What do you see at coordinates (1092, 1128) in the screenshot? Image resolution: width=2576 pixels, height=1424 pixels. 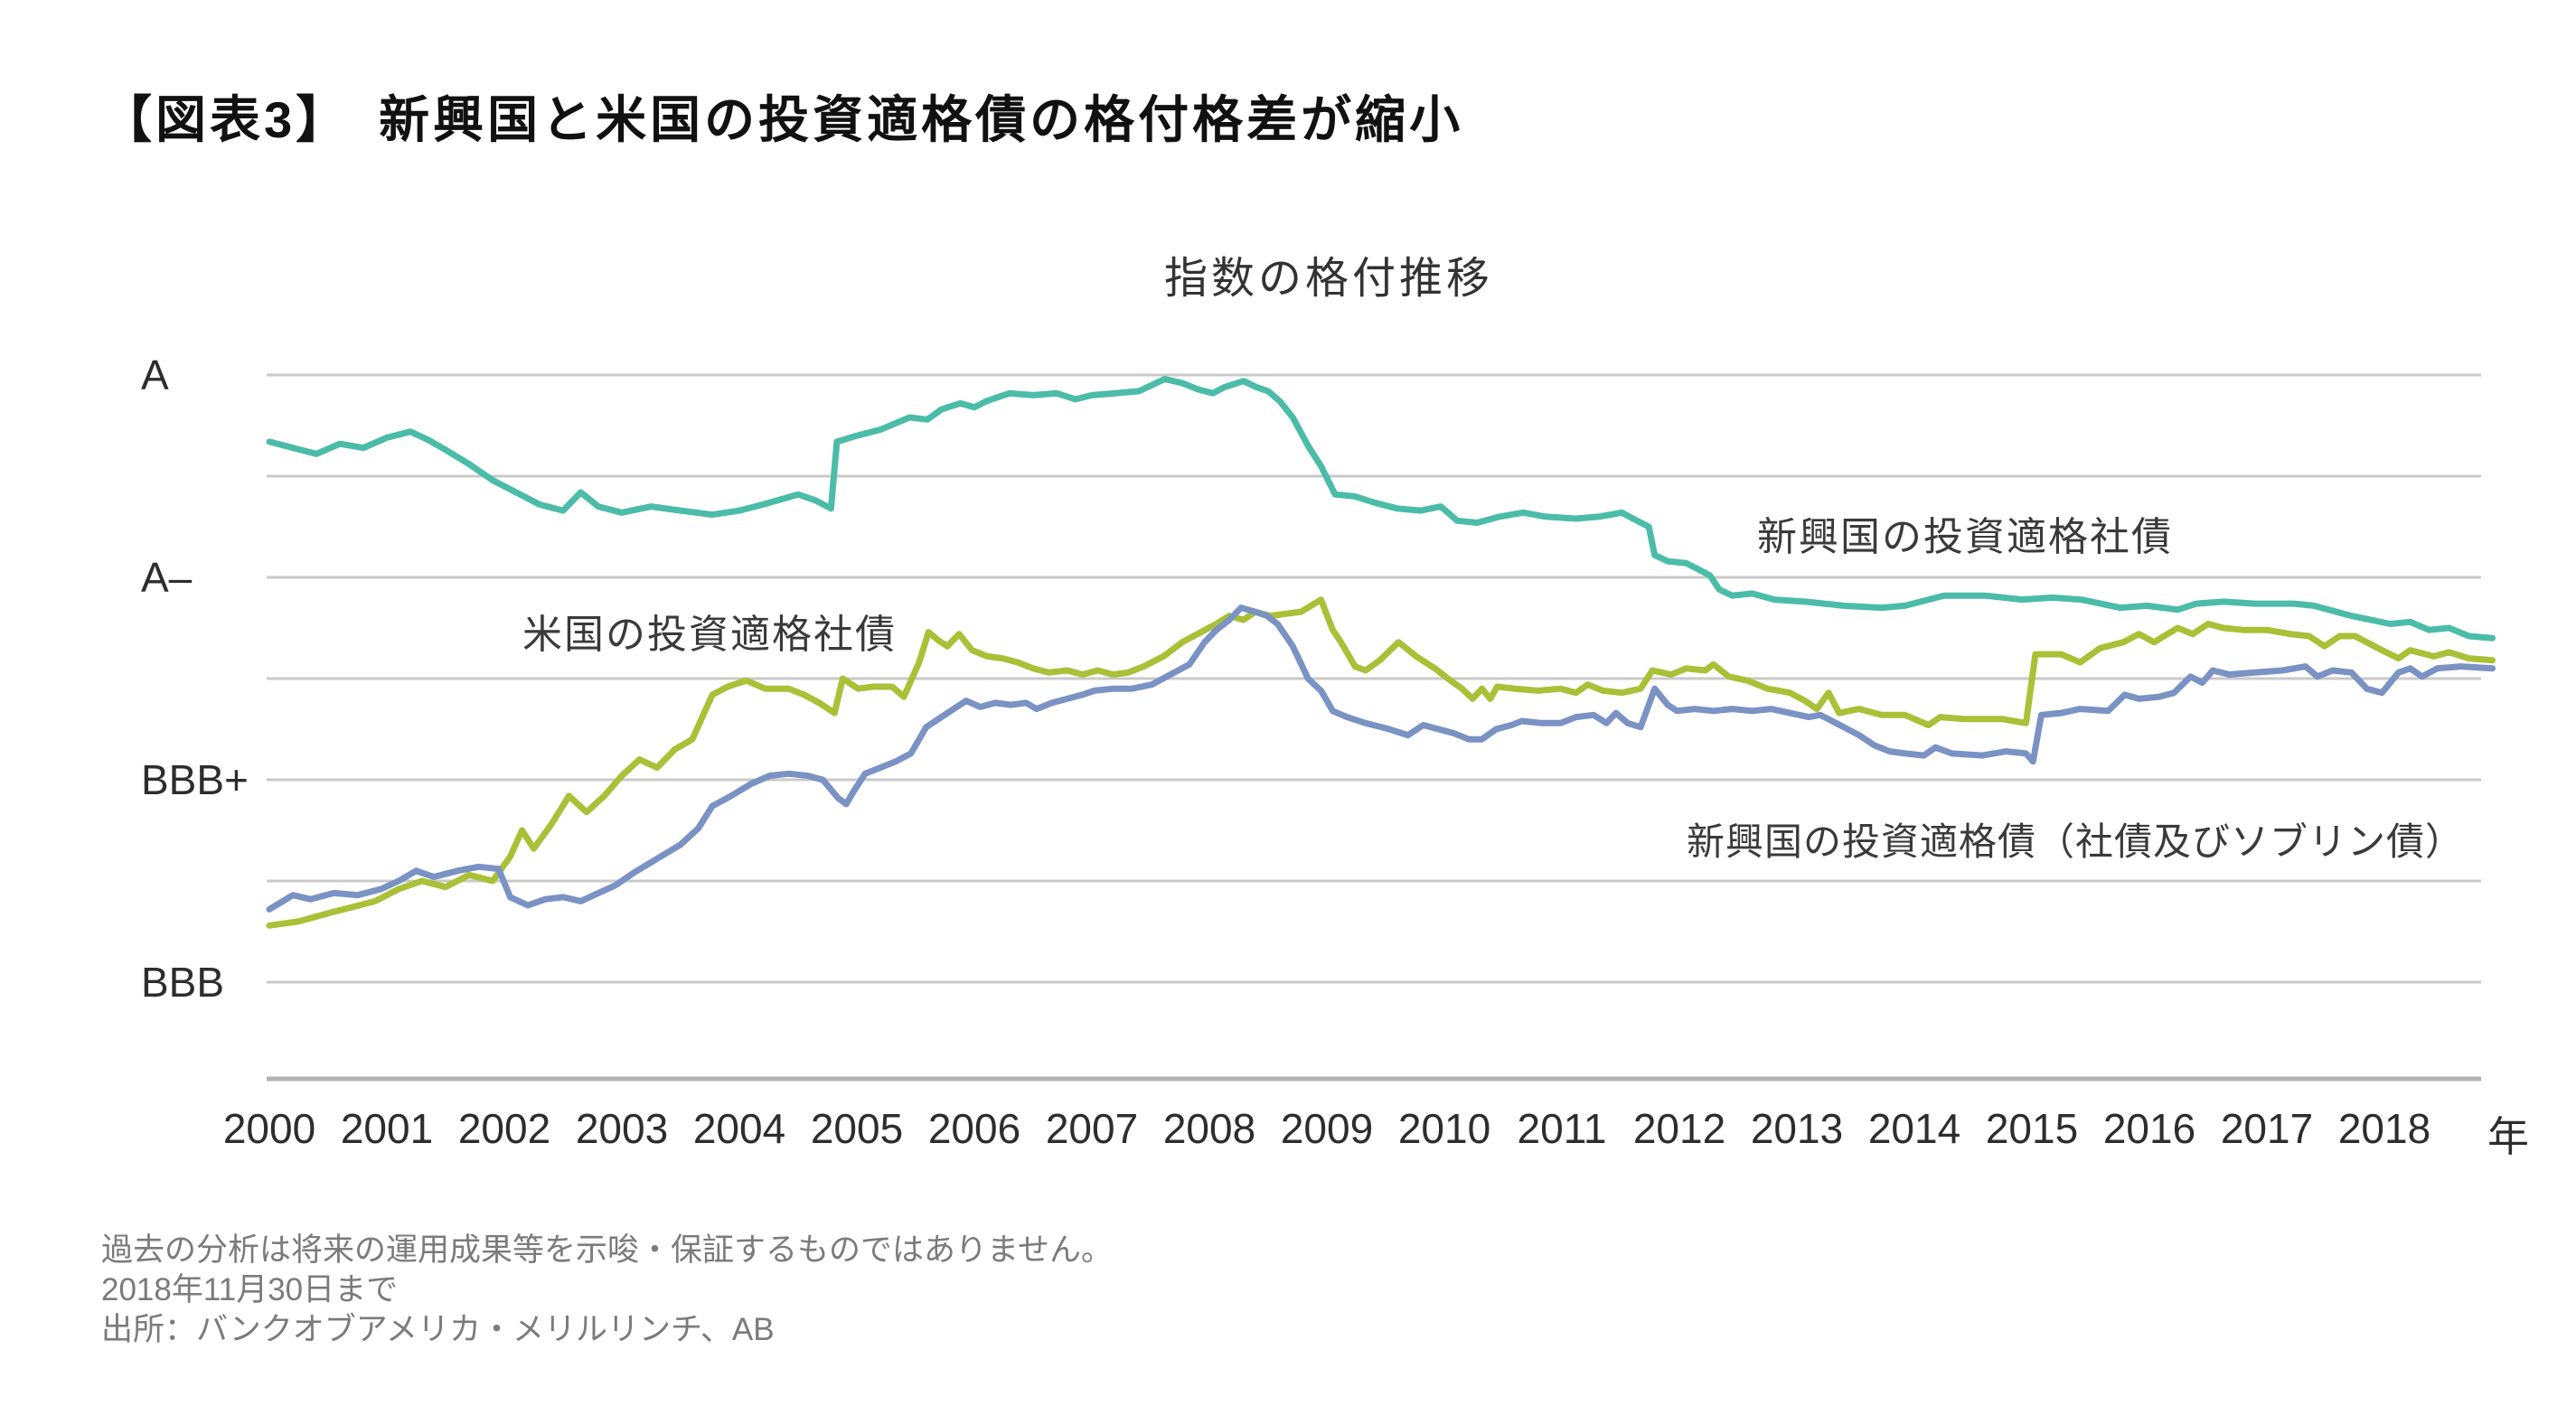 I see `x-tick-label: 2007` at bounding box center [1092, 1128].